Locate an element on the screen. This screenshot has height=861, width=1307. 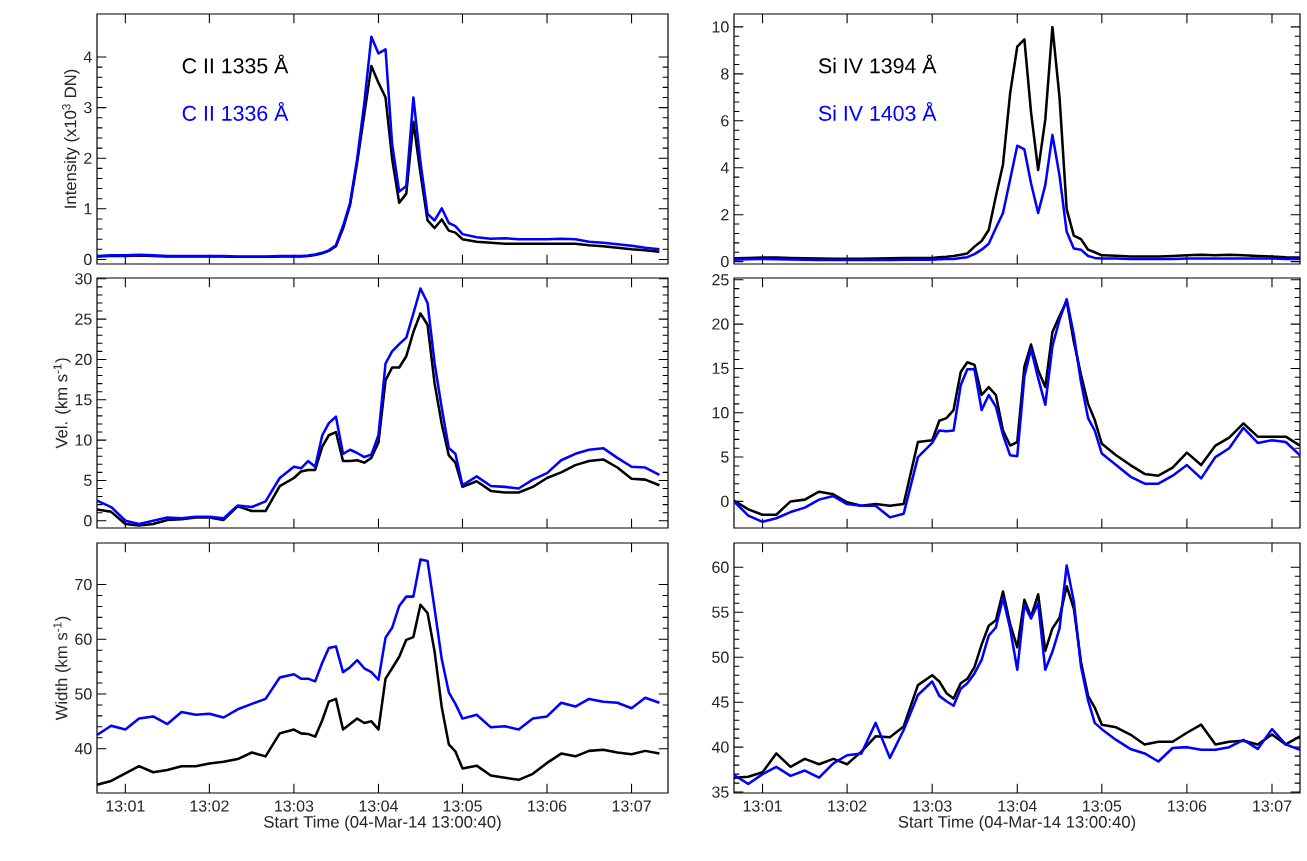
line-series is located at coordinates (379, 647).